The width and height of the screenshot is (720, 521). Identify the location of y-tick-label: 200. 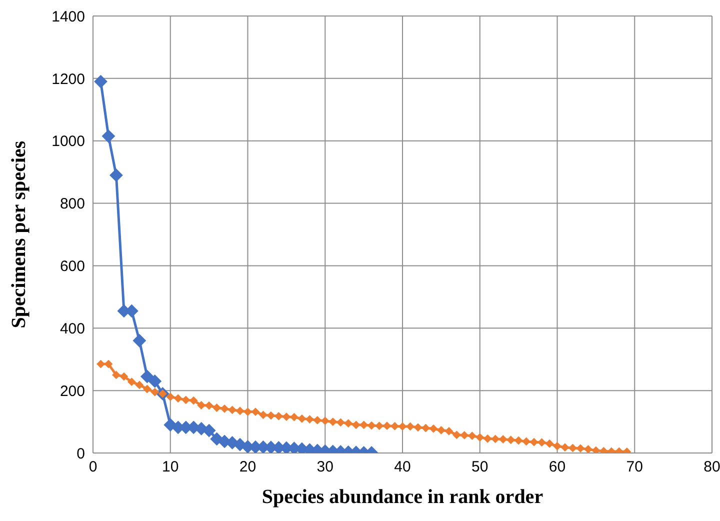
(72, 391).